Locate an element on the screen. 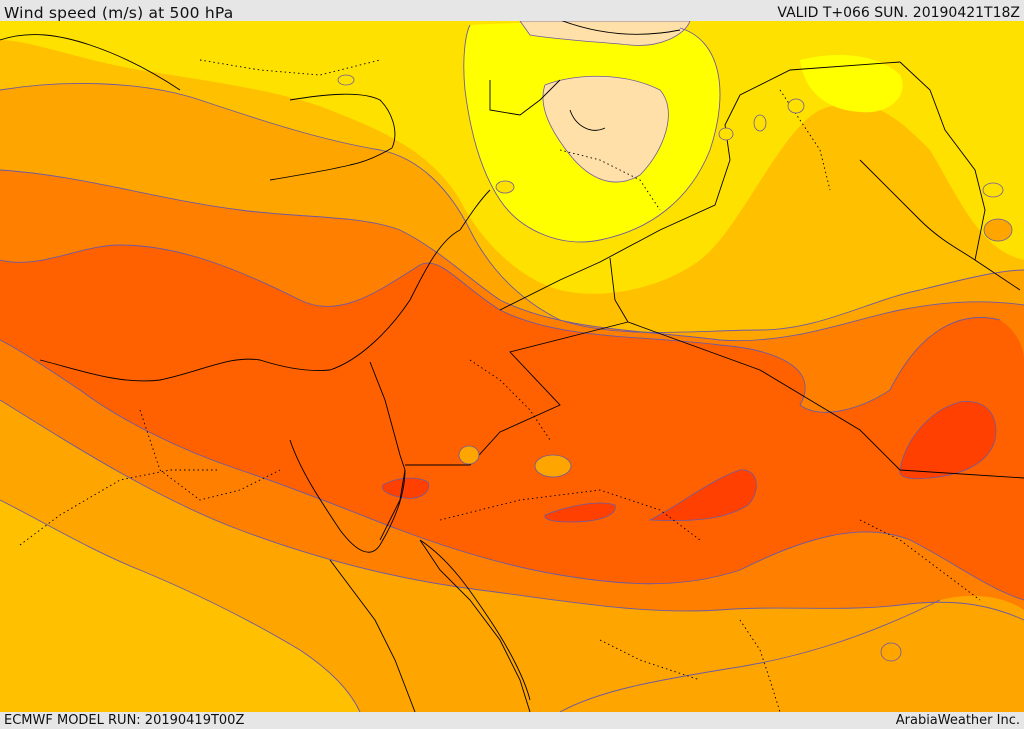  contour-band-very-low-north is located at coordinates (605, 33).